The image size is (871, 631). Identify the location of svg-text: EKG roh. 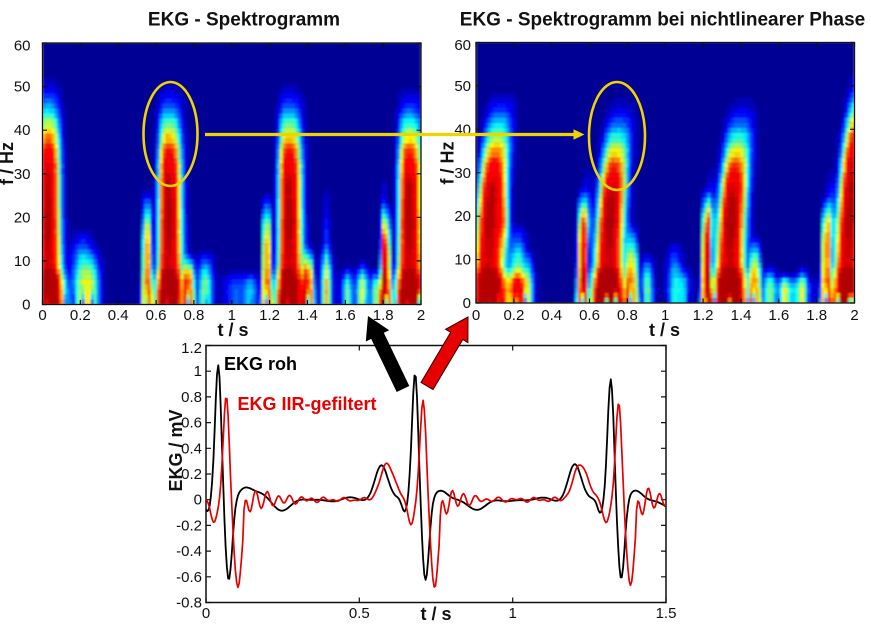
(260, 364).